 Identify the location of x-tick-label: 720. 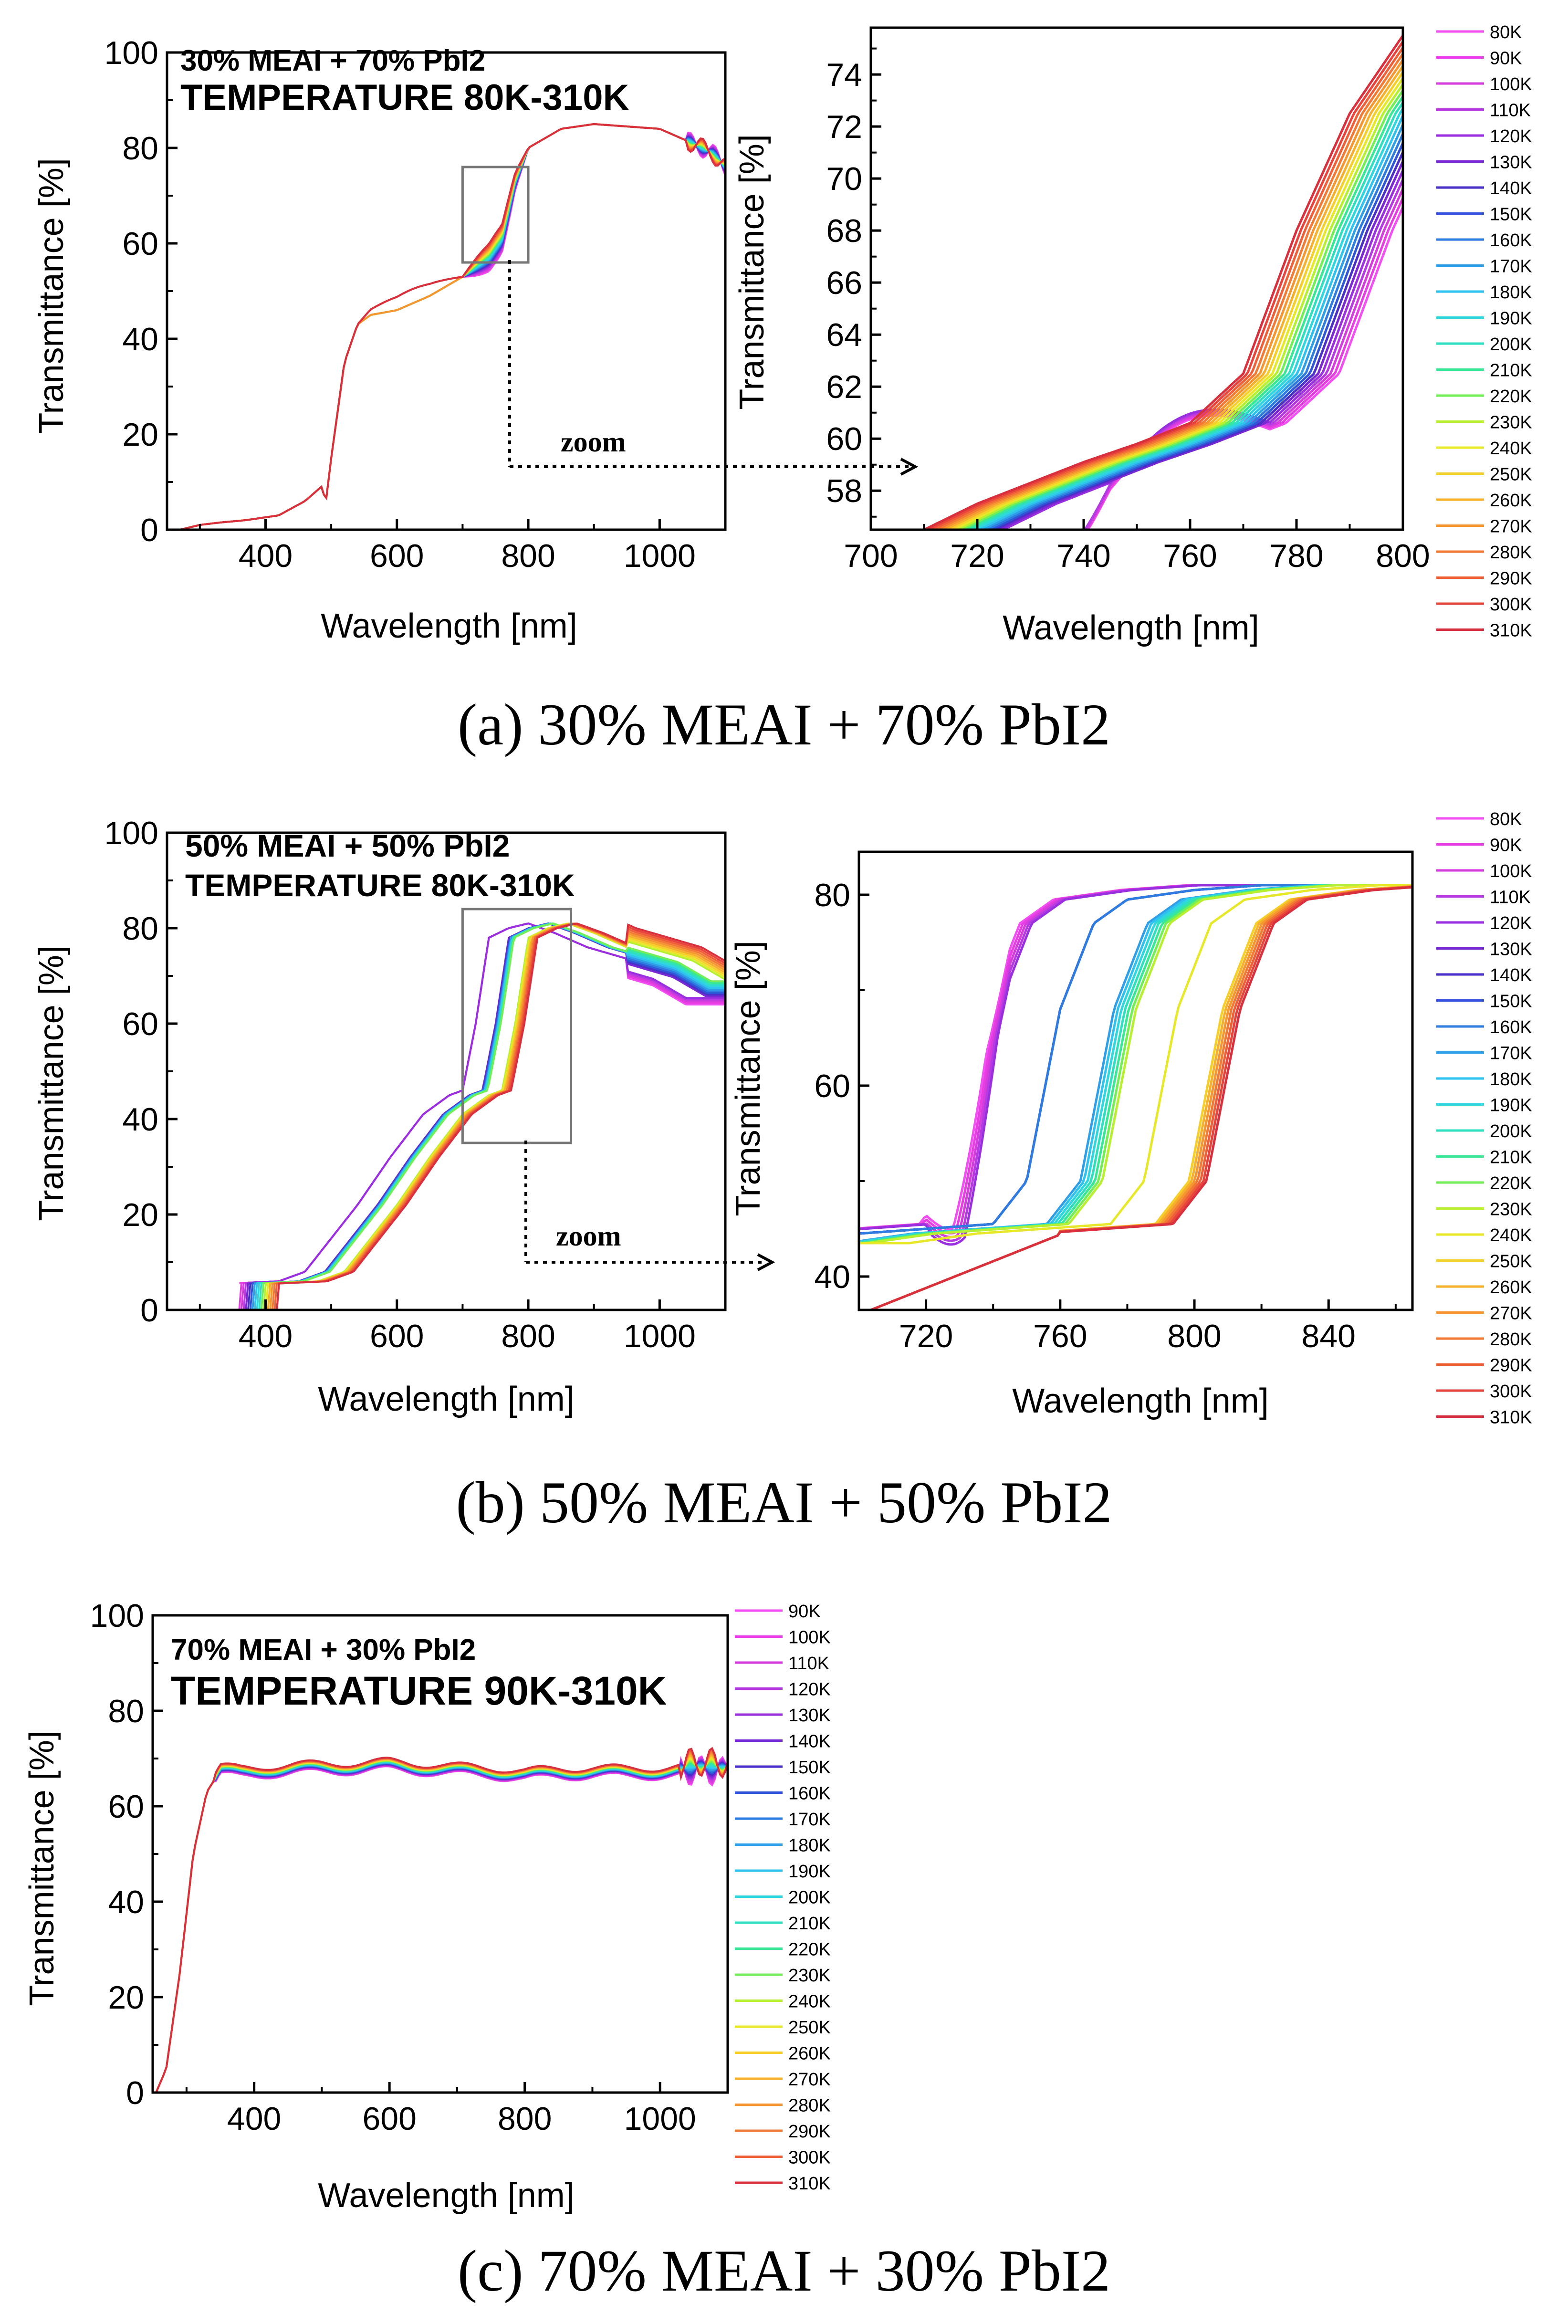
(977, 556).